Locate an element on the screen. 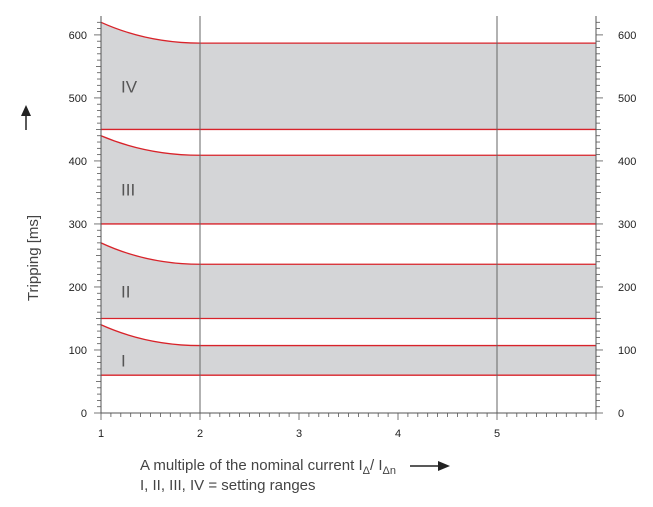 The width and height of the screenshot is (653, 507). x-tick-label: 4 is located at coordinates (398, 434).